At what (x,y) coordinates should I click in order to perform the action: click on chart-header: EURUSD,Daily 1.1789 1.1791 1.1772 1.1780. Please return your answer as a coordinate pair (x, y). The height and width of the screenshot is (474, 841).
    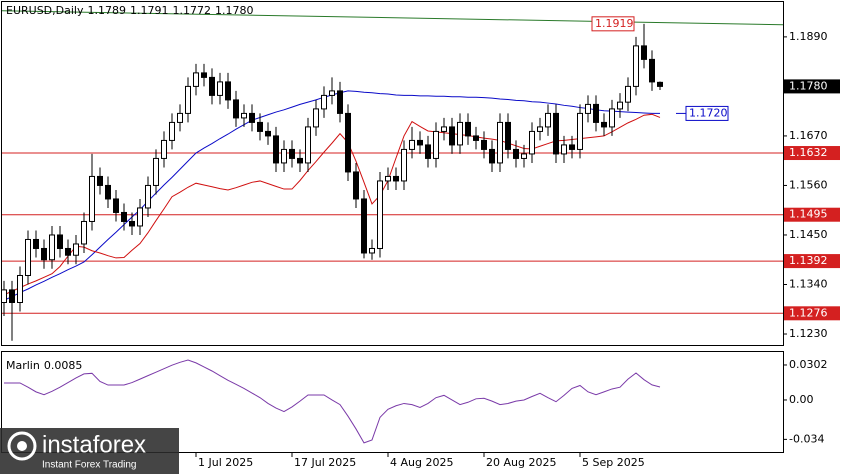
    Looking at the image, I should click on (129, 10).